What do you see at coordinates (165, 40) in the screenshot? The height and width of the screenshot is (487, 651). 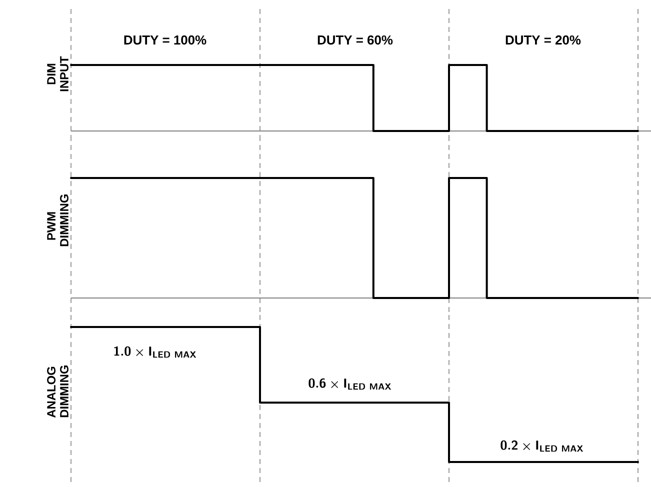 I see `text: DUTY = 100%` at bounding box center [165, 40].